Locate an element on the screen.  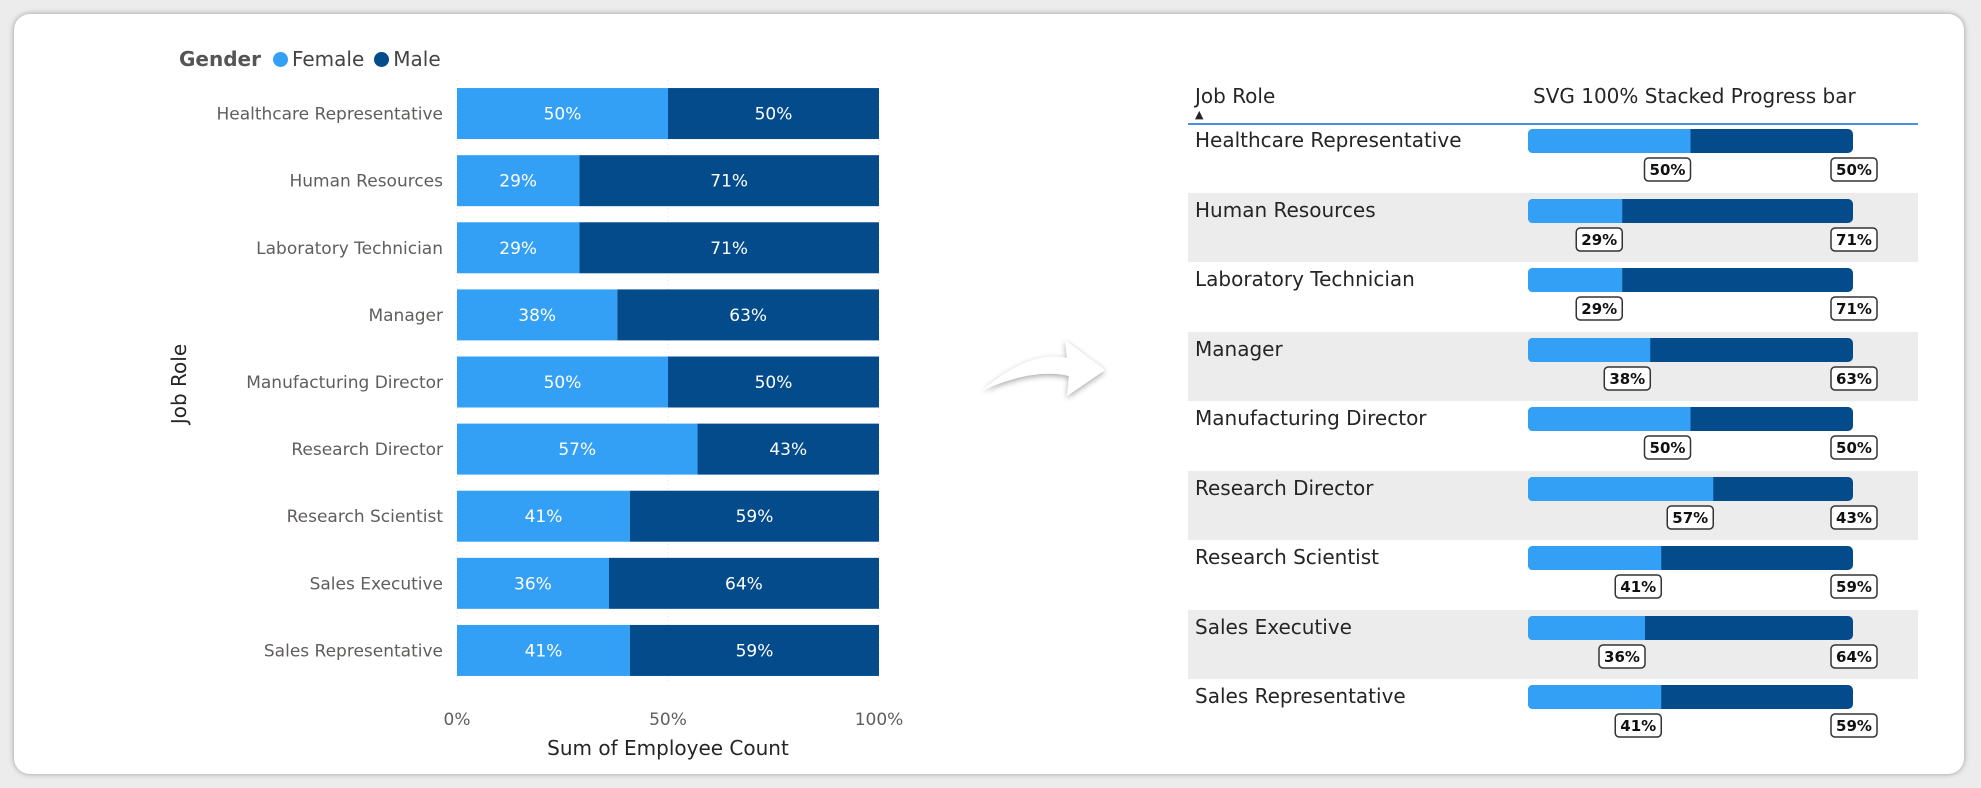
data-label-male: 63% is located at coordinates (748, 316).